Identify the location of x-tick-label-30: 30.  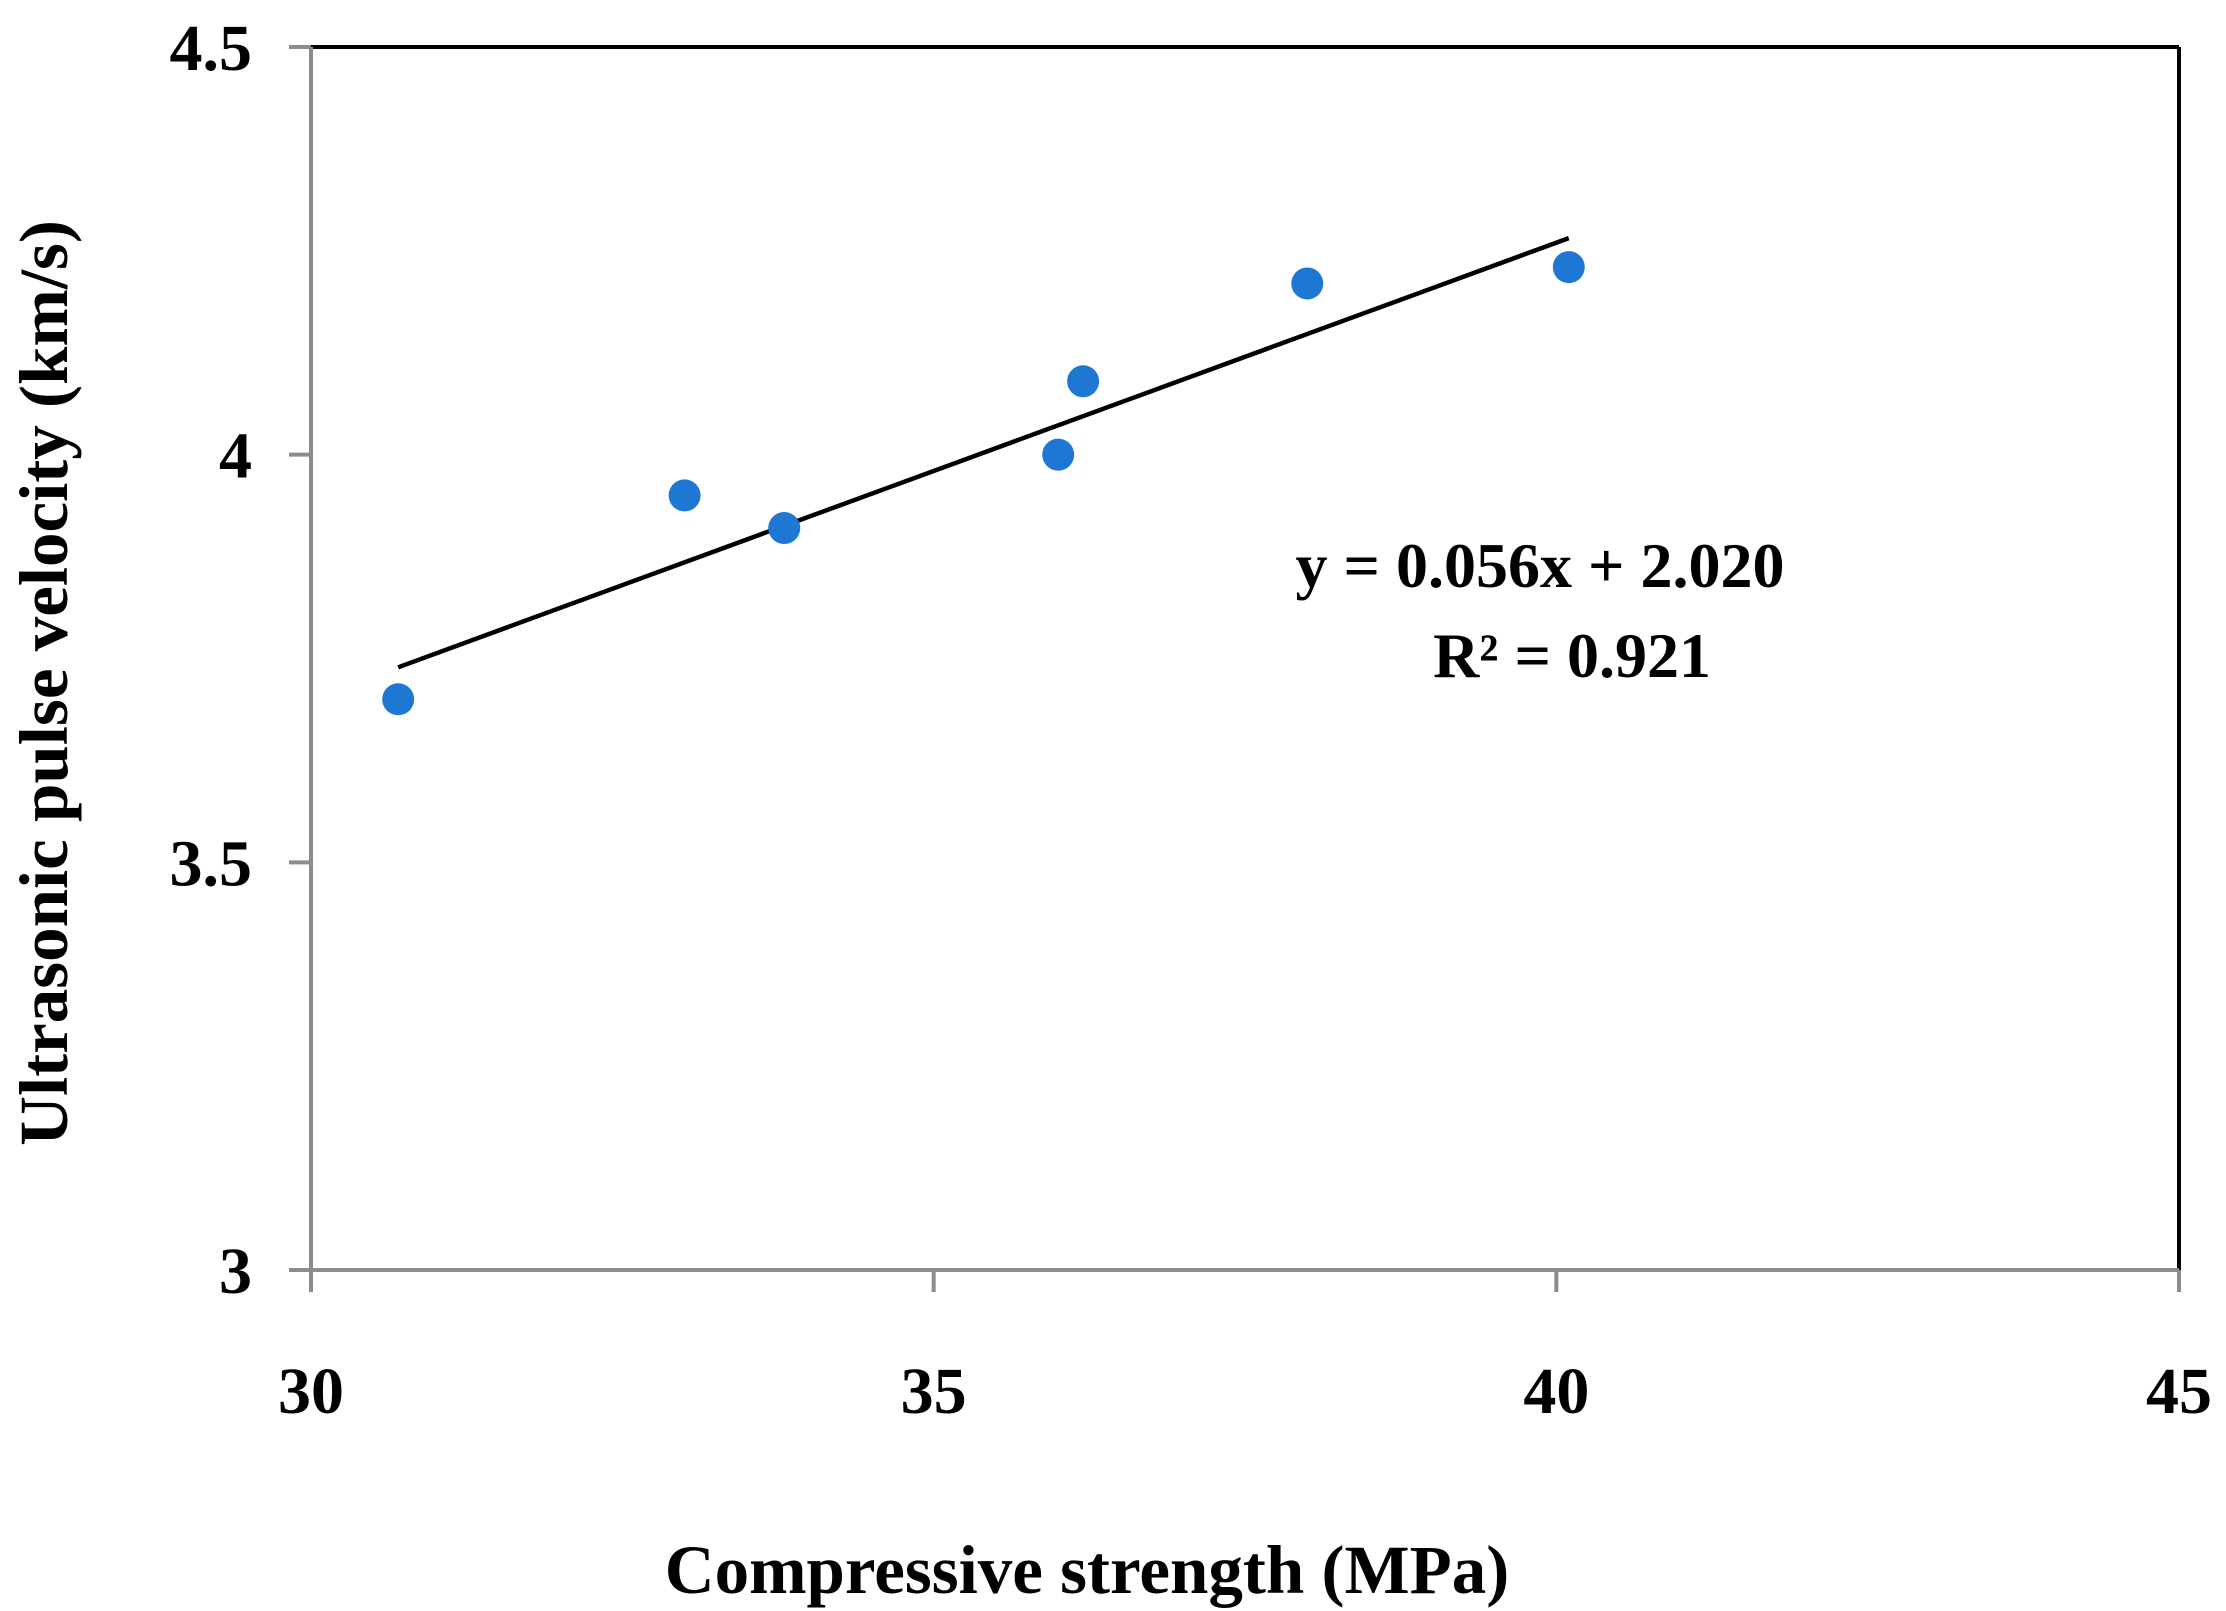
(311, 1391).